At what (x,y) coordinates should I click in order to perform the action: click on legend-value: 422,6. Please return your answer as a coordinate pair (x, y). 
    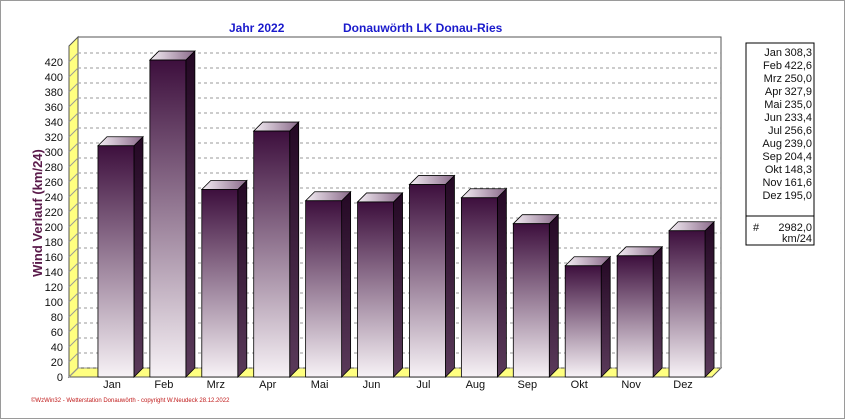
    Looking at the image, I should click on (798, 66).